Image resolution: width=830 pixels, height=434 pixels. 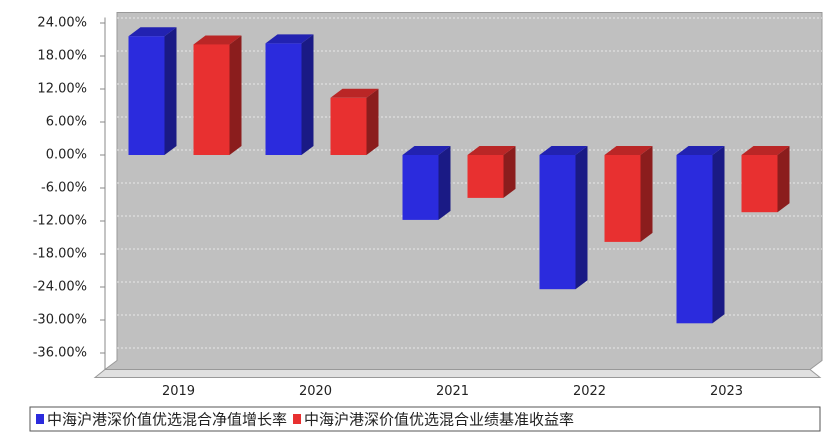 I want to click on legend-box, so click(x=425, y=419).